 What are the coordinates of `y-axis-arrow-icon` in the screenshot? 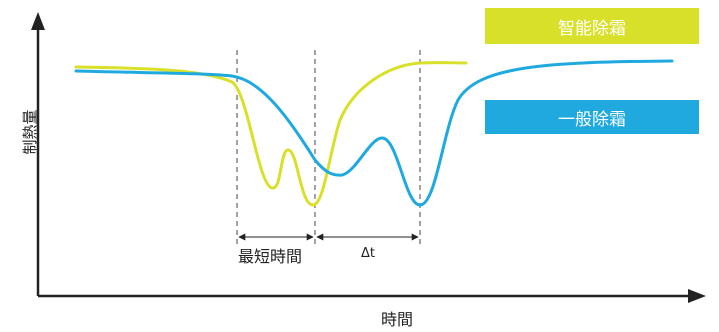 It's located at (38, 21).